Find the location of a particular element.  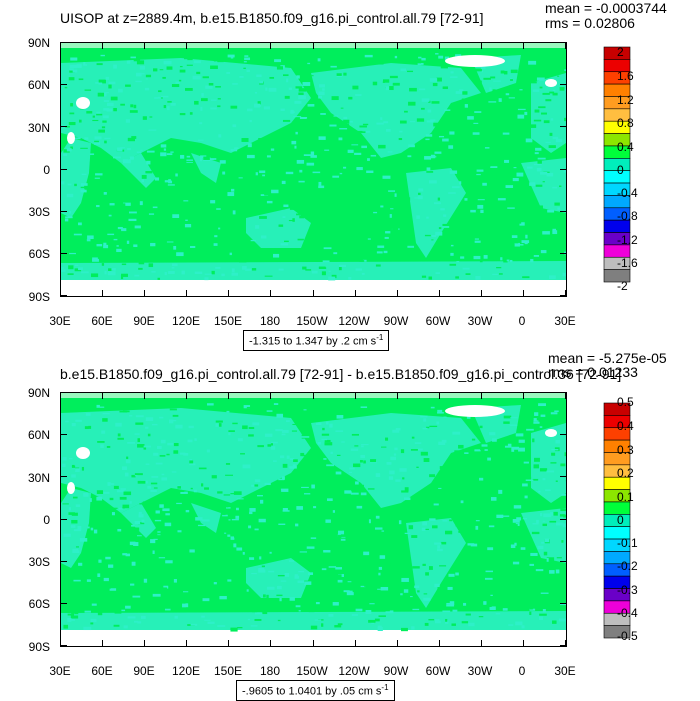

x-tick-label: 180 is located at coordinates (270, 321).